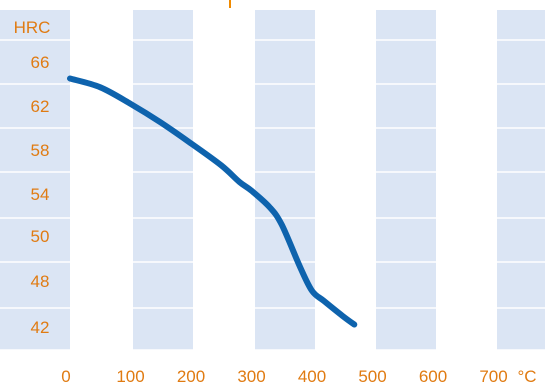 Image resolution: width=545 pixels, height=392 pixels. Describe the element at coordinates (40, 236) in the screenshot. I see `y-tick-label: 50` at that location.